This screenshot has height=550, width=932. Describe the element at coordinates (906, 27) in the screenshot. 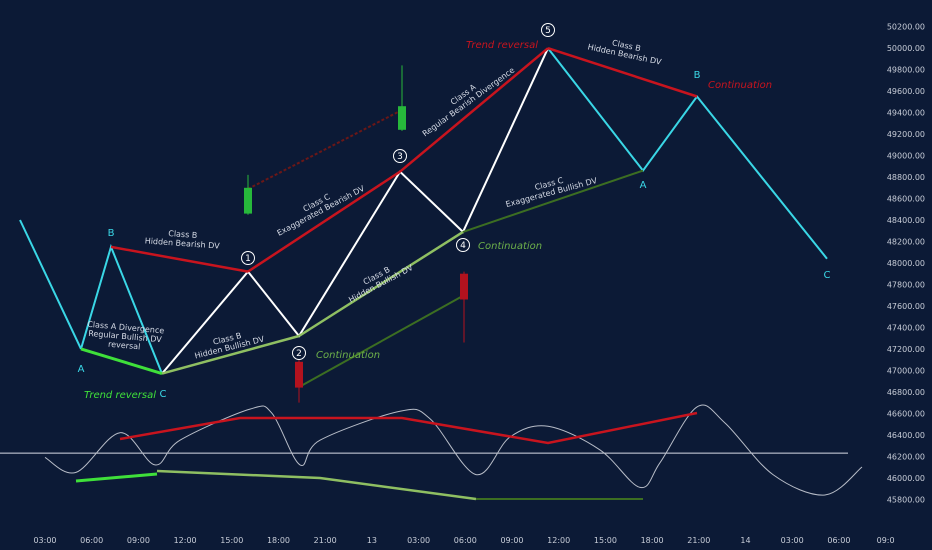

I see `price-tick-label: 50200.00` at that location.